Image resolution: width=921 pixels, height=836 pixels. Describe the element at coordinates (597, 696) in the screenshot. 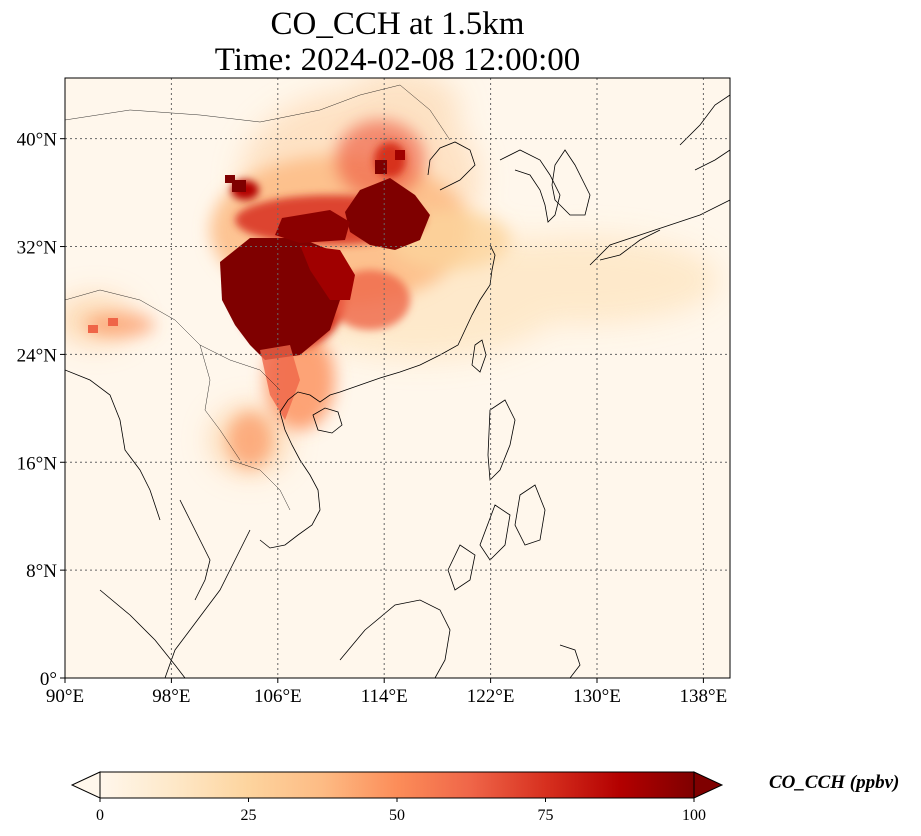

I see `x-tick-label: 130°E` at that location.